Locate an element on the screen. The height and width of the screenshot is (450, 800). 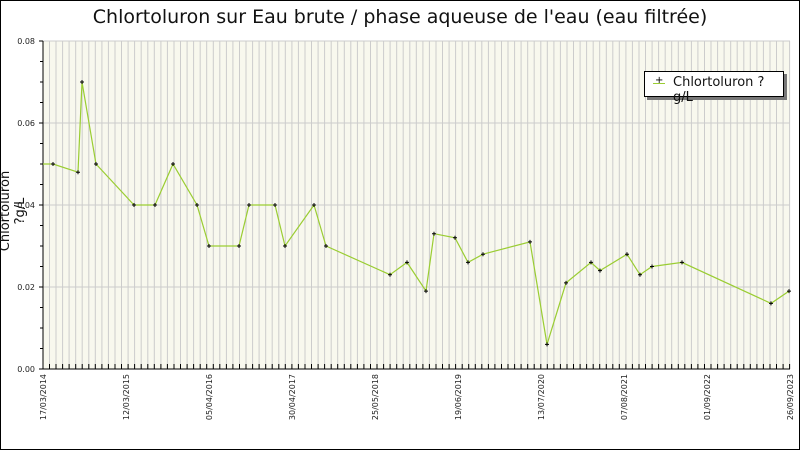
x-tick-label: 05/04/2016 is located at coordinates (209, 397).